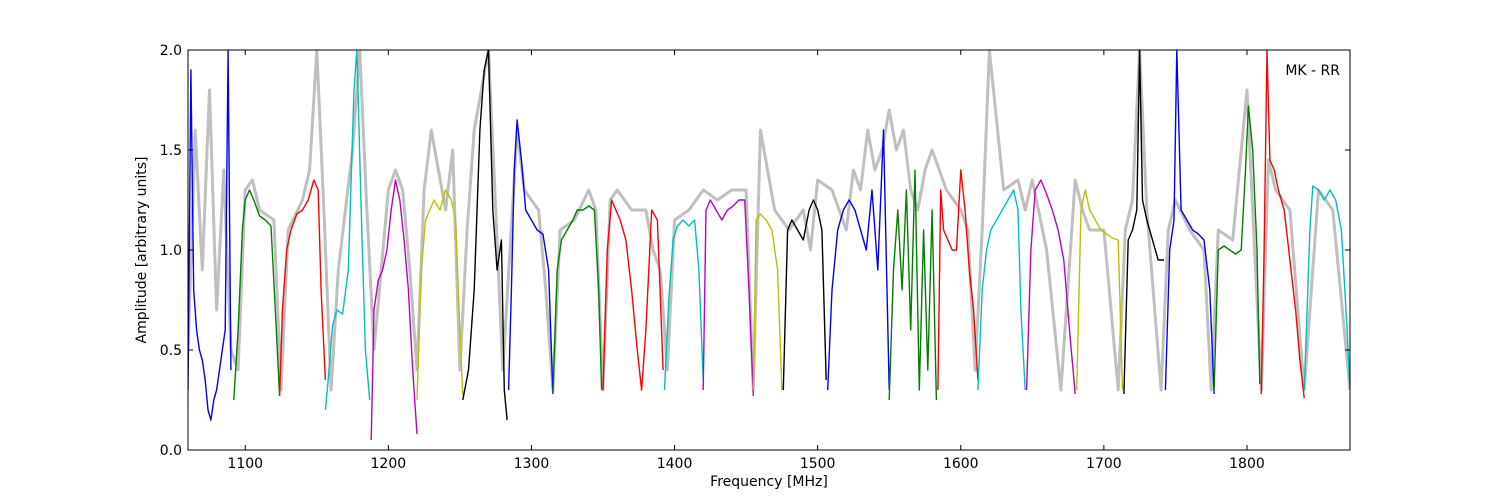  I want to click on x-tick-label: 1600, so click(961, 464).